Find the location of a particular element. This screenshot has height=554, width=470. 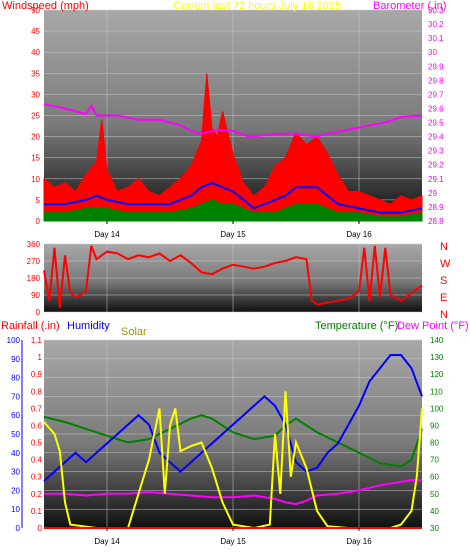

barometer-y-tick-label: 29.8 is located at coordinates (436, 80).